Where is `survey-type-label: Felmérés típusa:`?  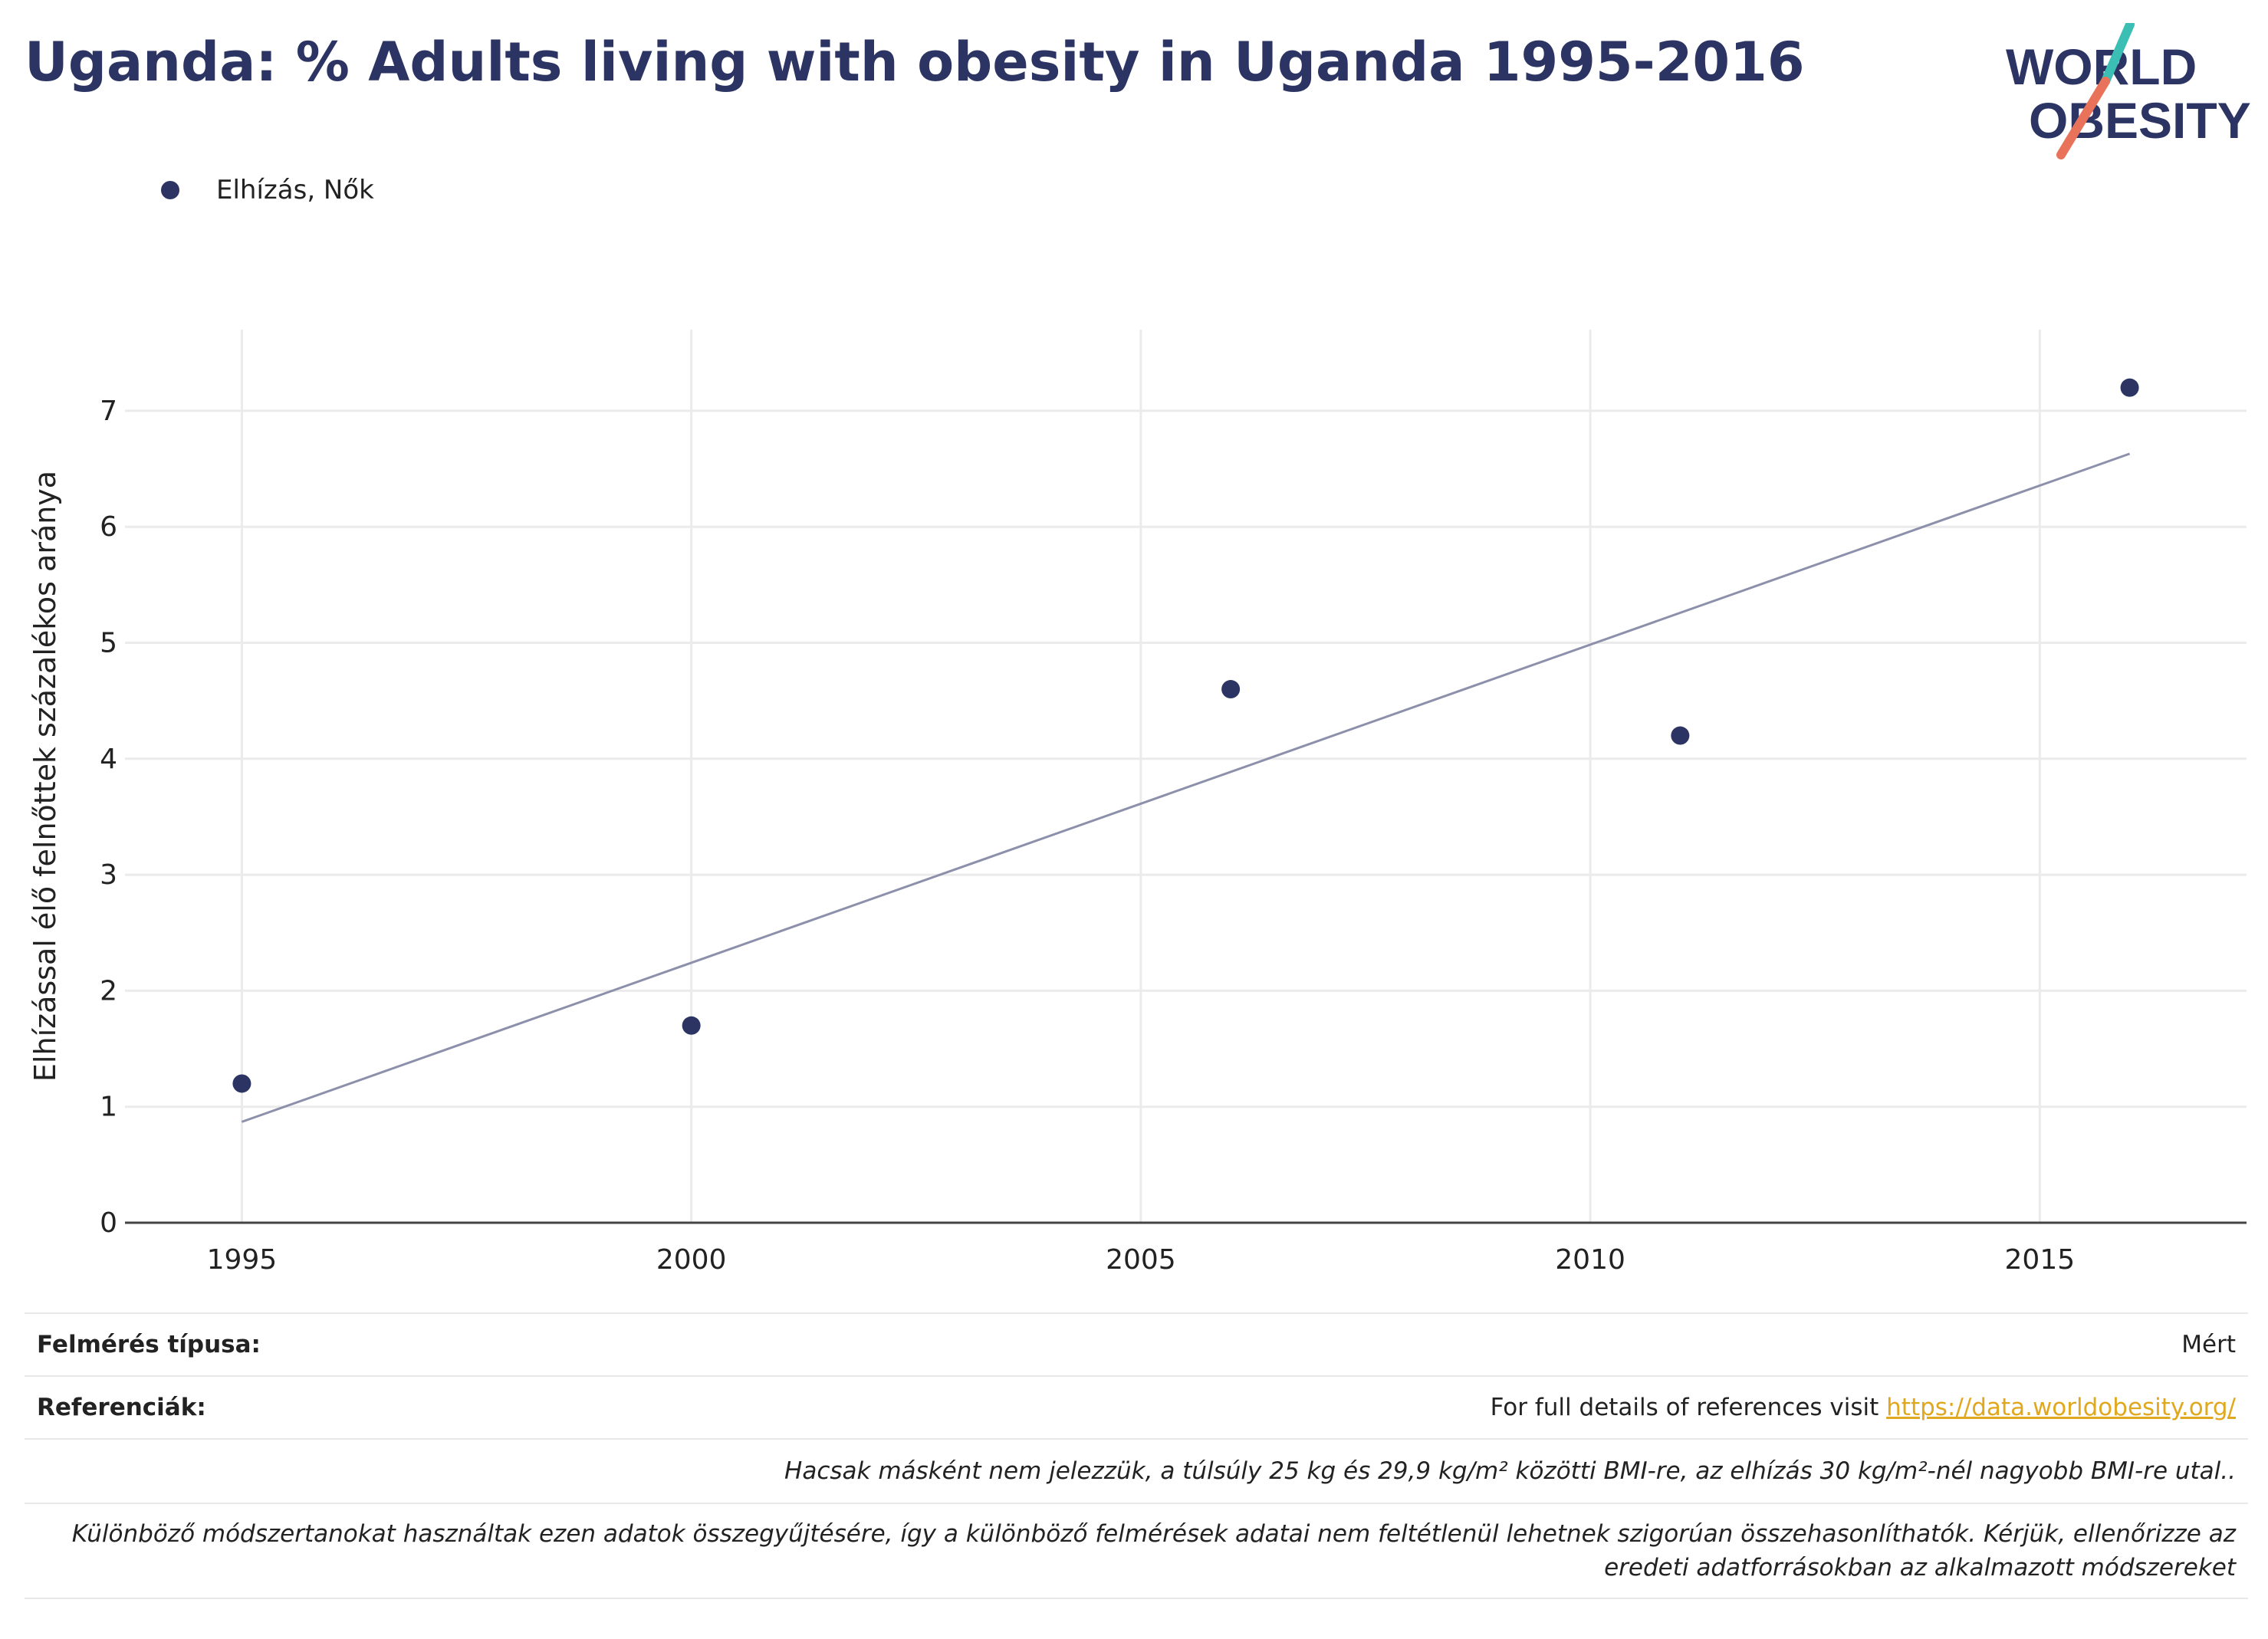
survey-type-label: Felmérés típusa: is located at coordinates (149, 1344).